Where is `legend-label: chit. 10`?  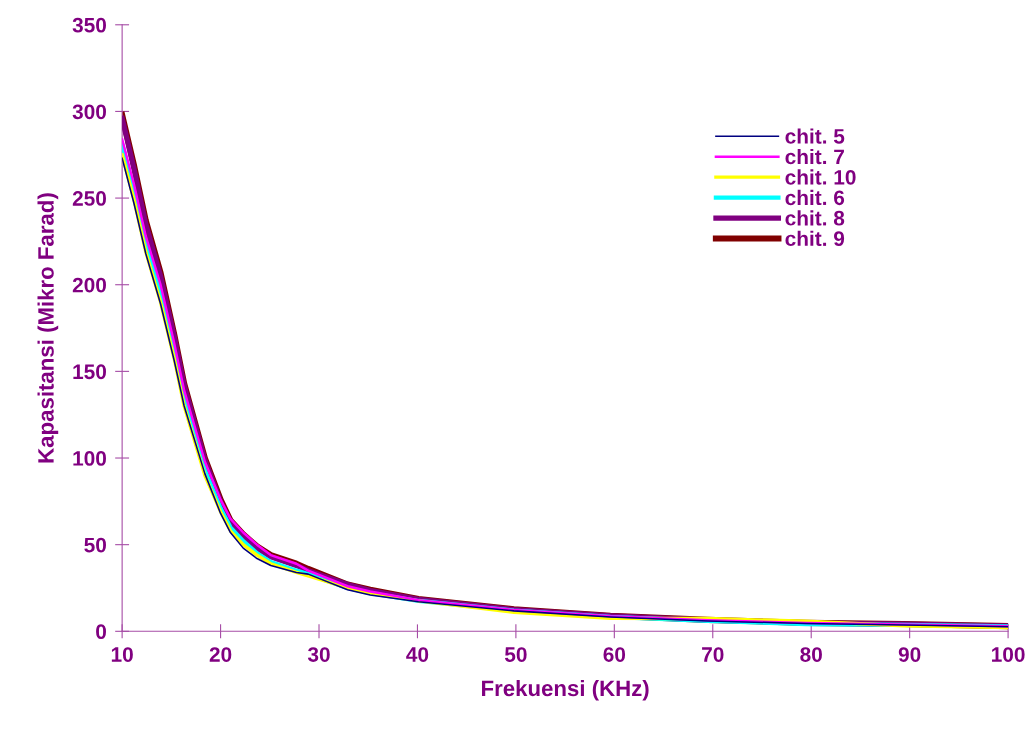
legend-label: chit. 10 is located at coordinates (820, 177).